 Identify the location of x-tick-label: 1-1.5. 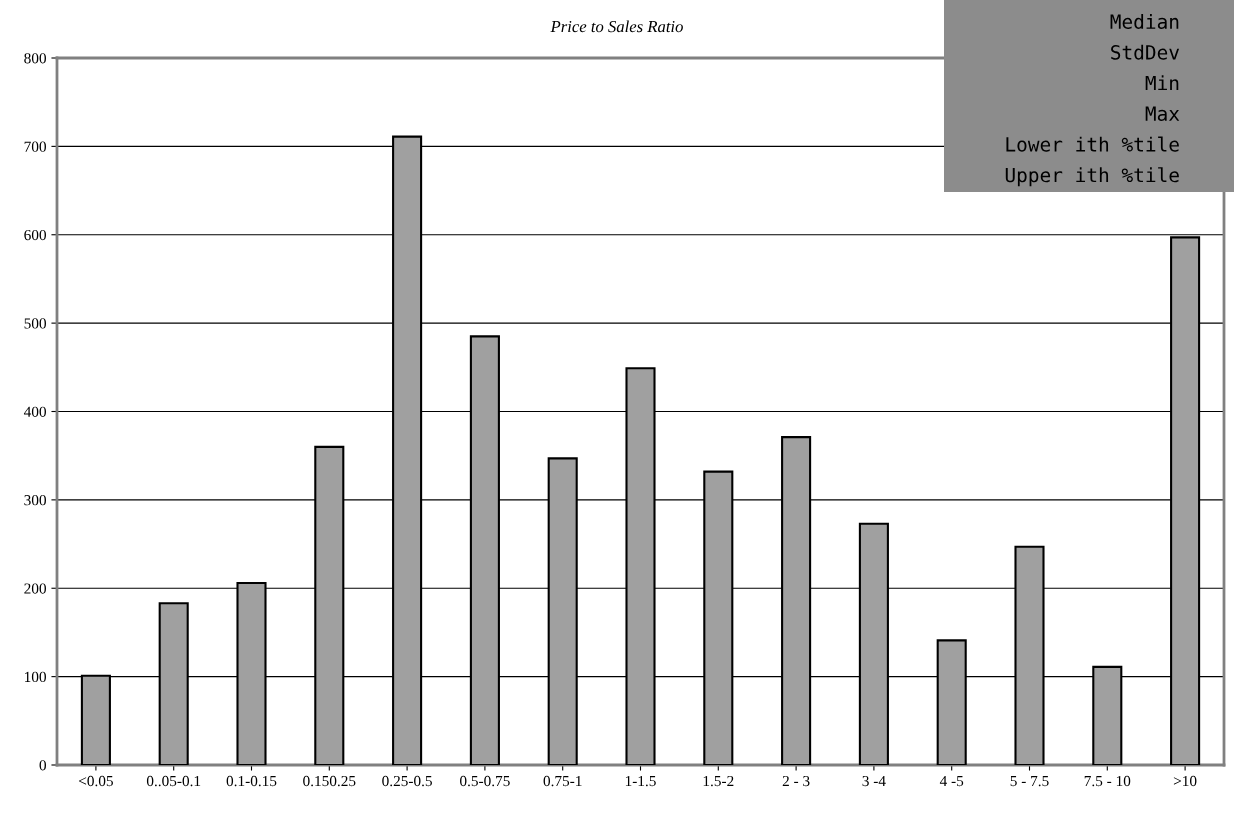
(640, 781).